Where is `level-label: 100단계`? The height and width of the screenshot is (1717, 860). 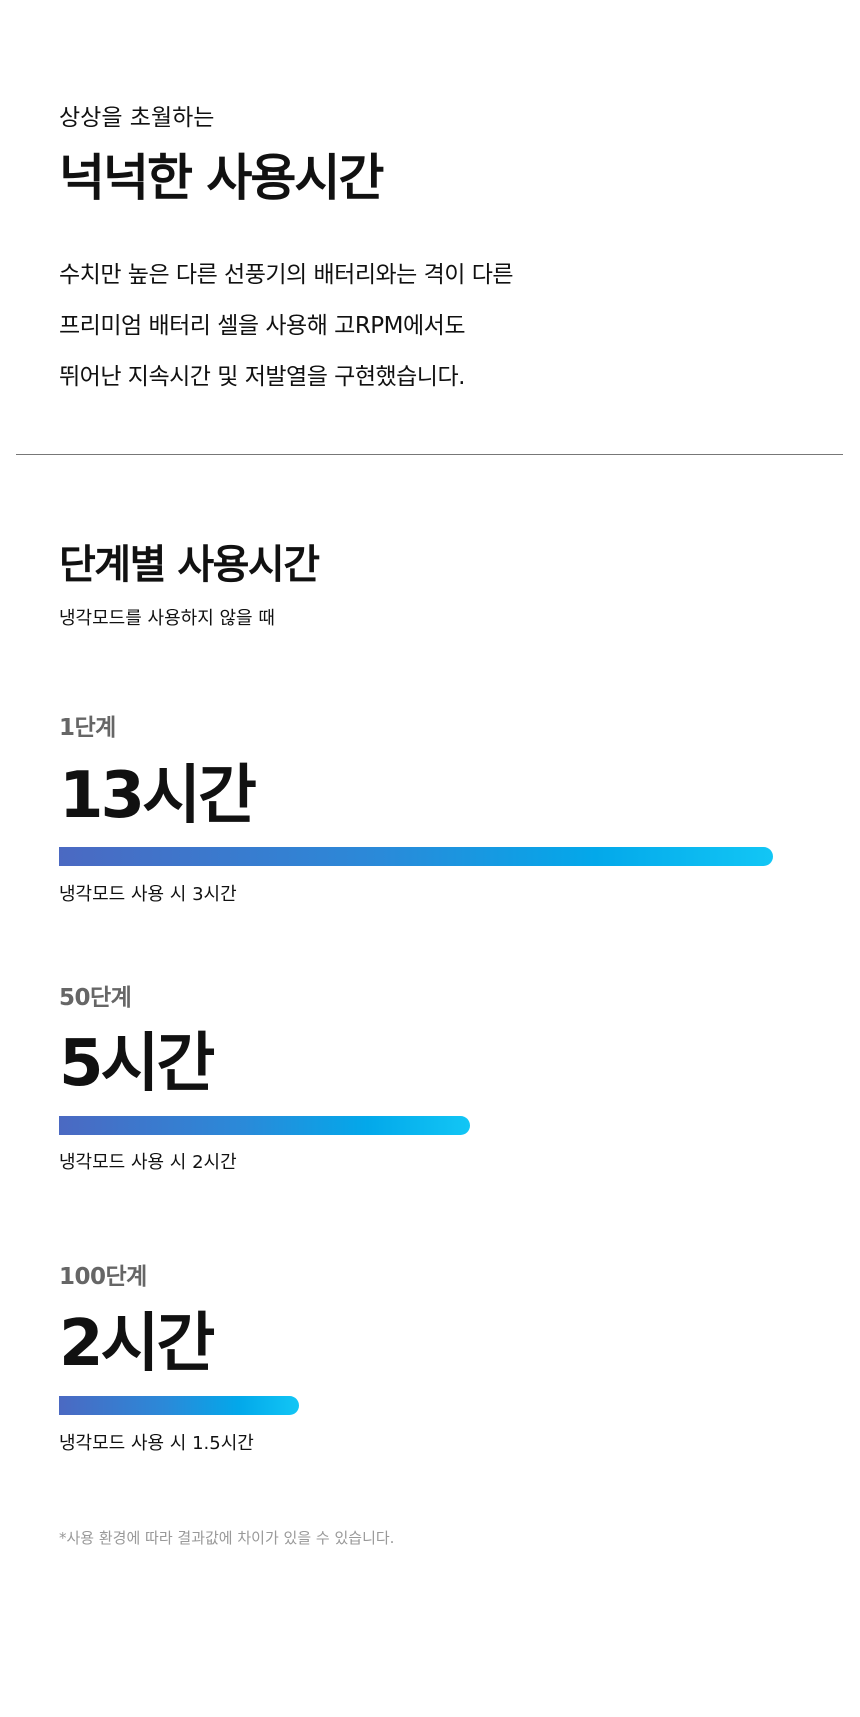 level-label: 100단계 is located at coordinates (103, 1277).